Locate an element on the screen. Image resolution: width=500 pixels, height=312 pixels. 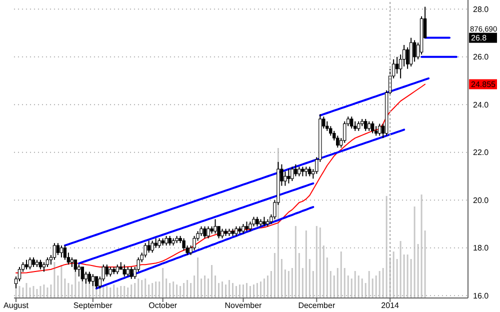
text: 26.8 is located at coordinates (479, 38).